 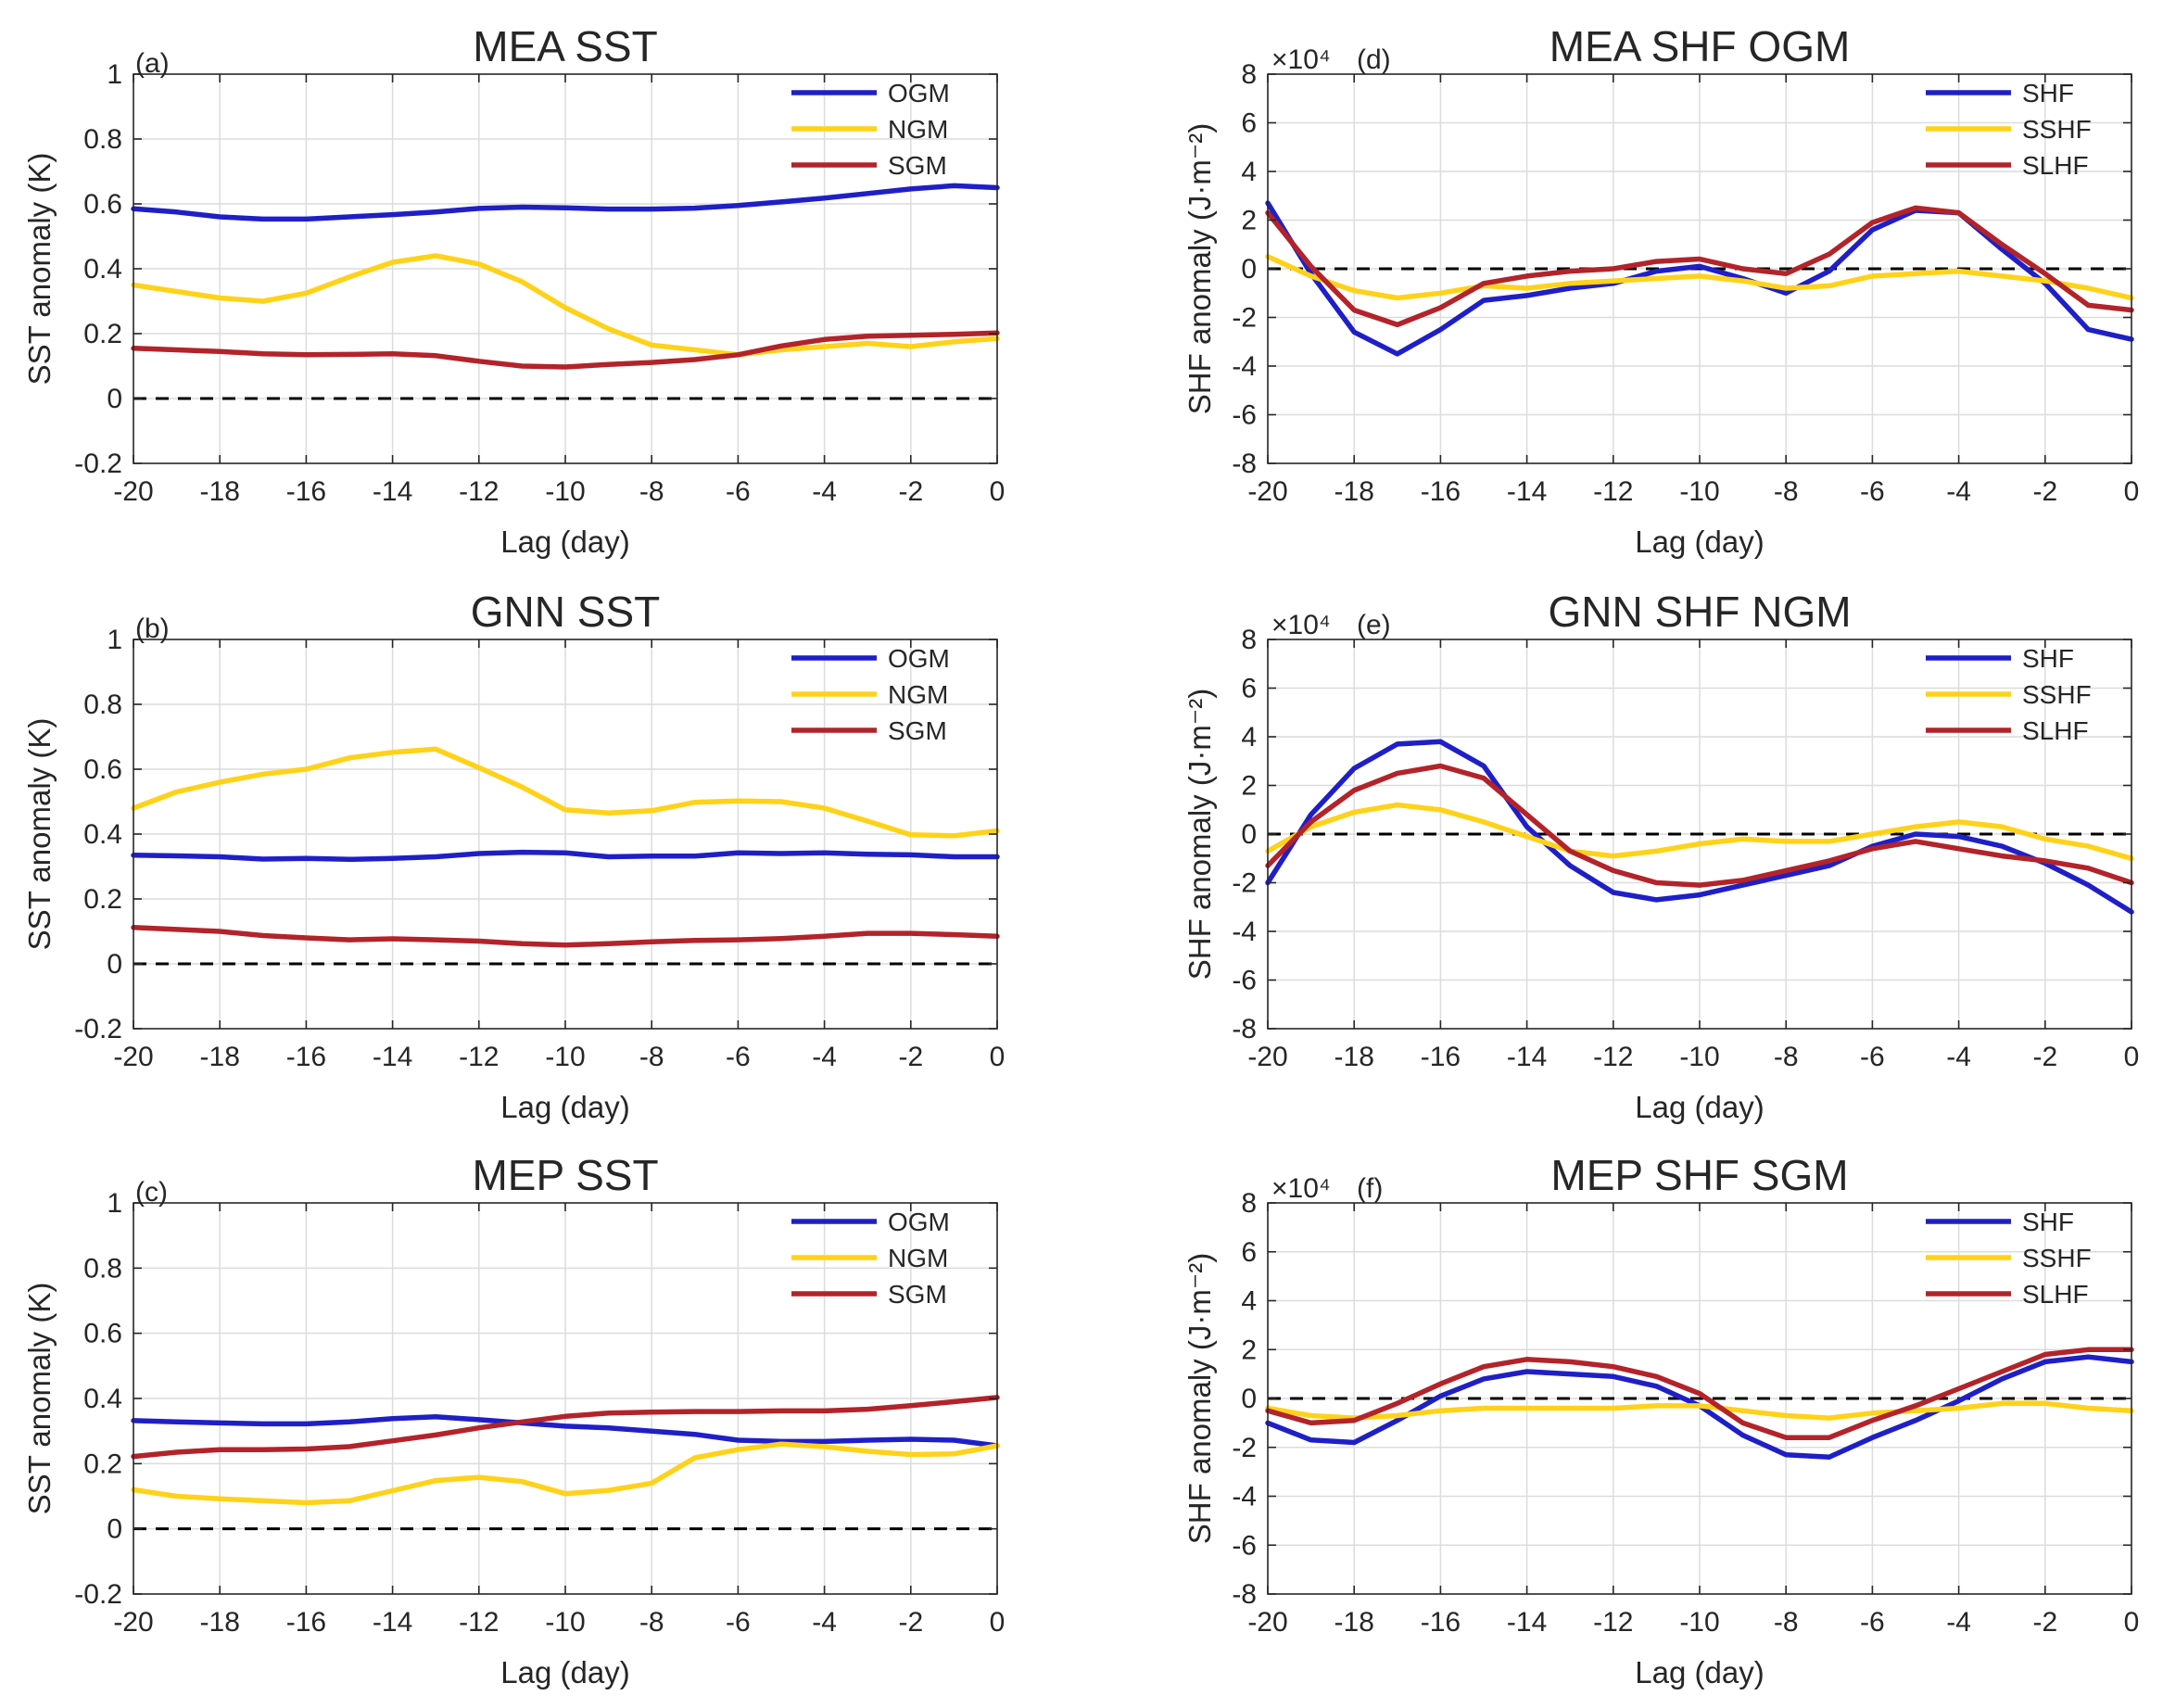 I want to click on legend-label-shf: SHF, so click(x=2048, y=94).